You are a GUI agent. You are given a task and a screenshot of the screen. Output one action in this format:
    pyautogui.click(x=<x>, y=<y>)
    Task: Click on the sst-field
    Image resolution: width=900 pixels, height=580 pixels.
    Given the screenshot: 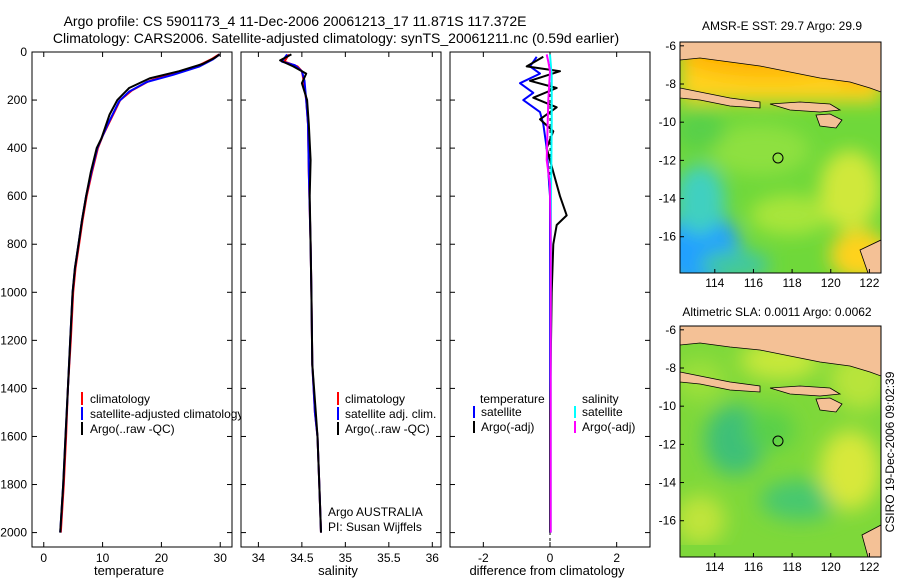 What is the action you would take?
    pyautogui.click(x=780, y=157)
    